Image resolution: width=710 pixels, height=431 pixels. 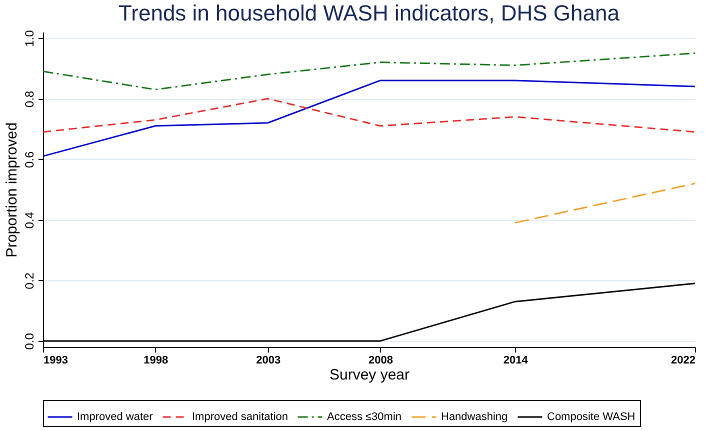 What do you see at coordinates (12, 190) in the screenshot?
I see `y-axis-title: Proportion improved` at bounding box center [12, 190].